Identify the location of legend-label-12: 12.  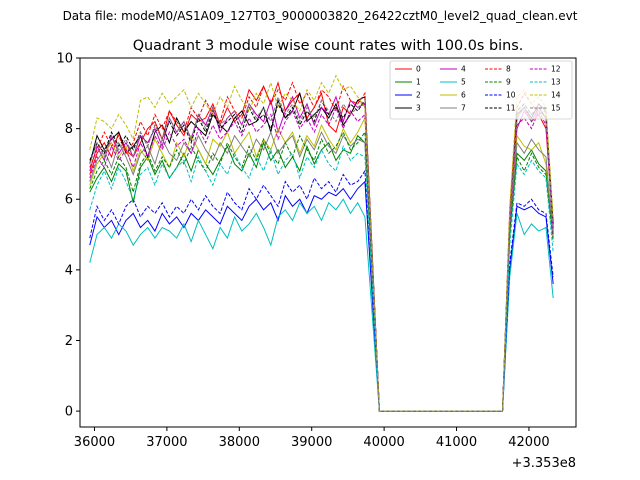
(556, 69).